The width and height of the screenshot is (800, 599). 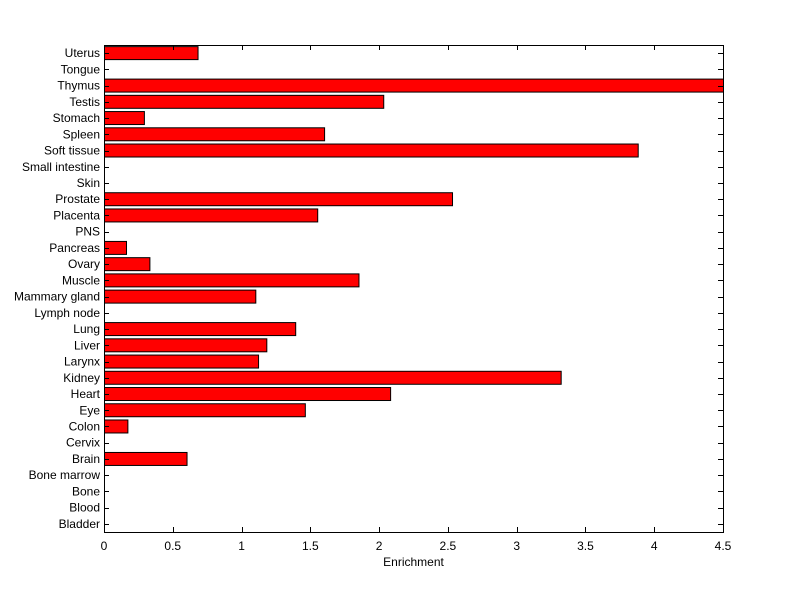 What do you see at coordinates (146, 458) in the screenshot?
I see `bar-brain` at bounding box center [146, 458].